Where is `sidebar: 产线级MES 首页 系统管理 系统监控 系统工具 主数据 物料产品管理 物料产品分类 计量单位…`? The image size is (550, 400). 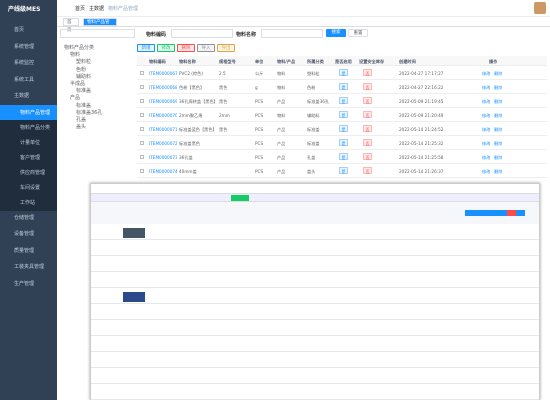 sidebar: 产线级MES 首页 系统管理 系统监控 系统工具 主数据 物料产品管理 物料产品分类 计量单位… is located at coordinates (28, 200).